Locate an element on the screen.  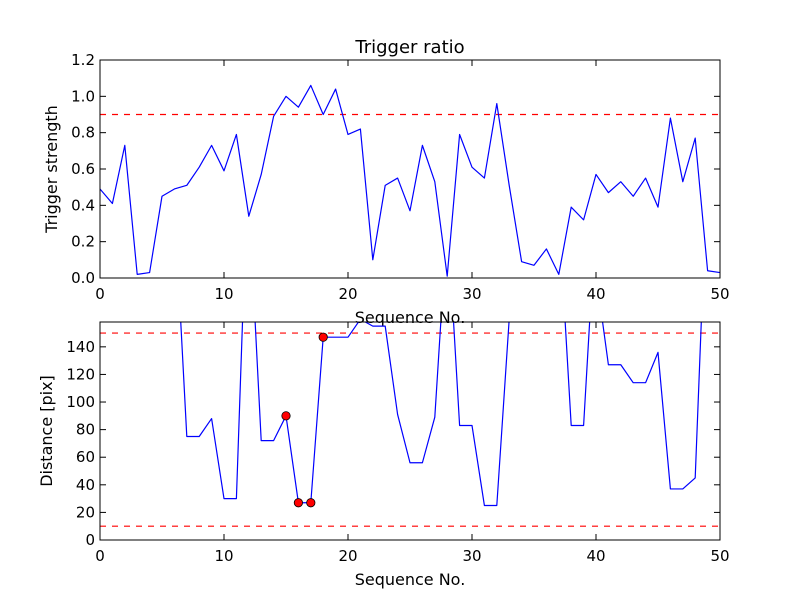
top-y-tick-label-4: 0.8 is located at coordinates (83, 133).